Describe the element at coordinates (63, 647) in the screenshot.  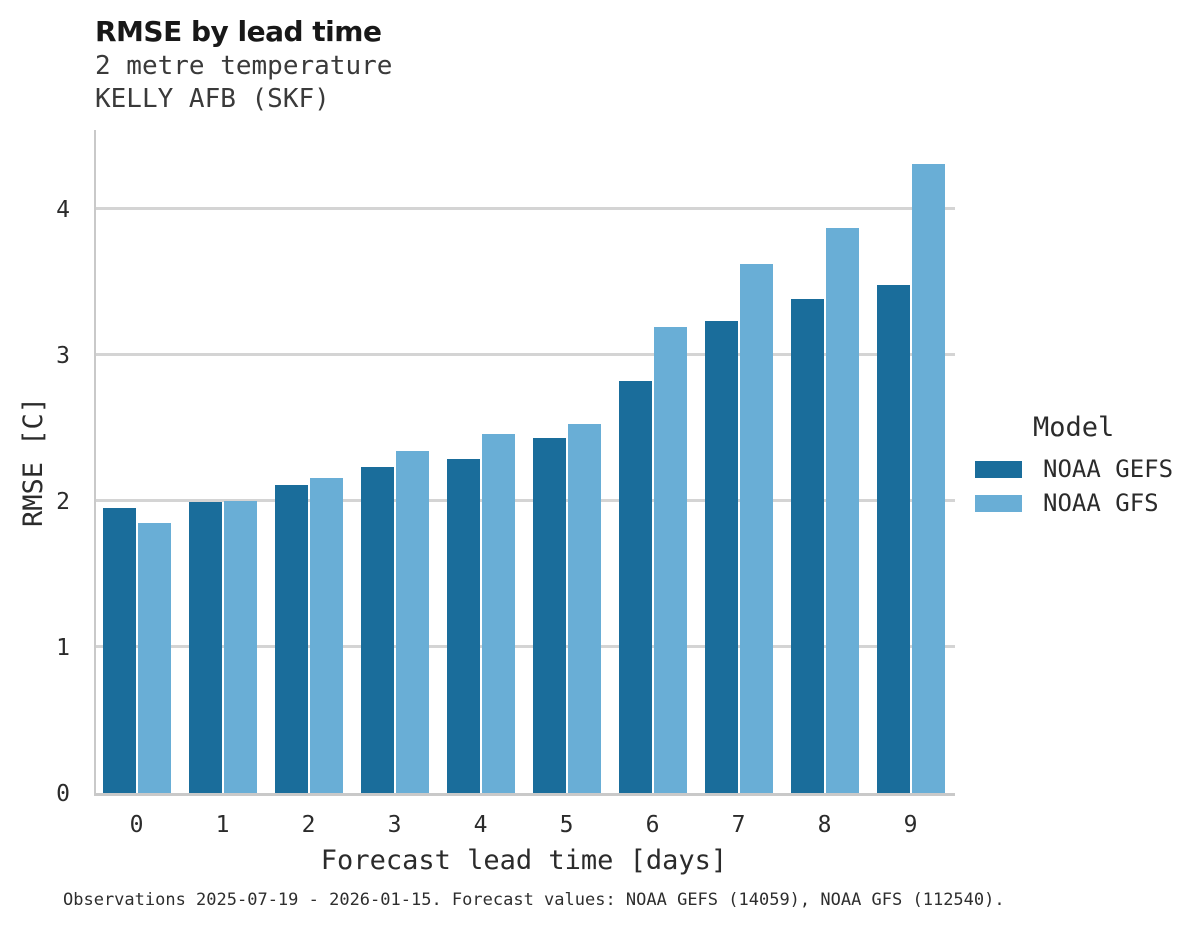
I see `y-tick-1: 1` at that location.